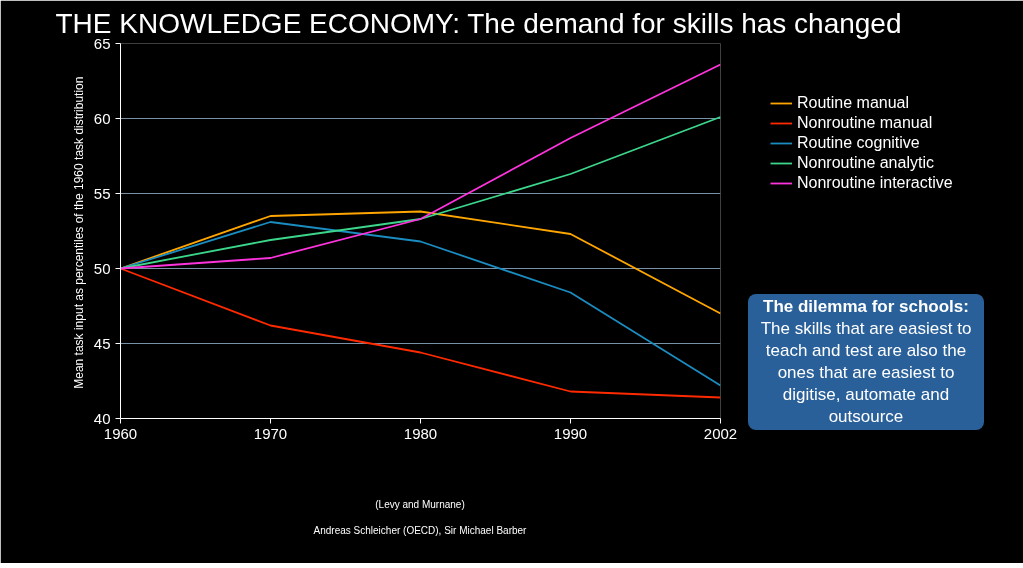 The width and height of the screenshot is (1023, 568). What do you see at coordinates (866, 306) in the screenshot?
I see `text: The dilemma for schools:` at bounding box center [866, 306].